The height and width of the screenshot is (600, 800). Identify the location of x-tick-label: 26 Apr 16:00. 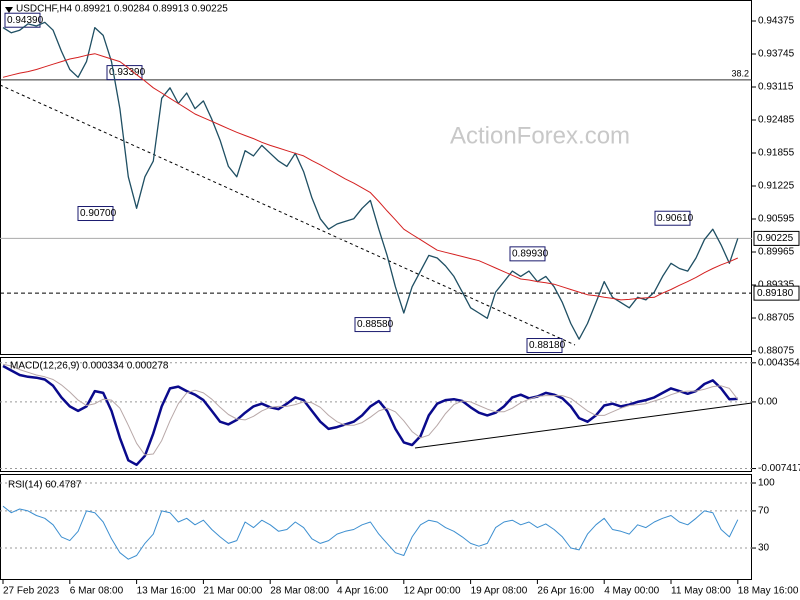
(565, 591).